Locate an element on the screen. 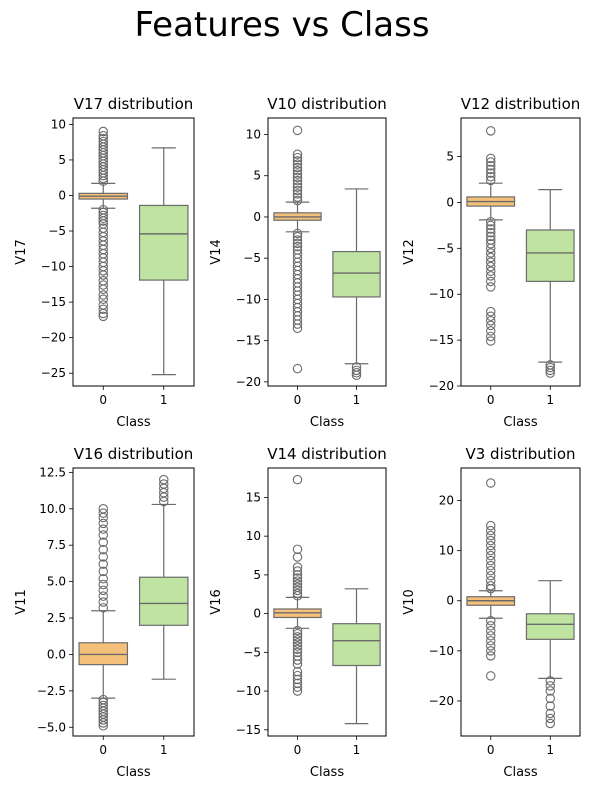 This screenshot has height=789, width=596. x-tick-label: 1 is located at coordinates (357, 750).